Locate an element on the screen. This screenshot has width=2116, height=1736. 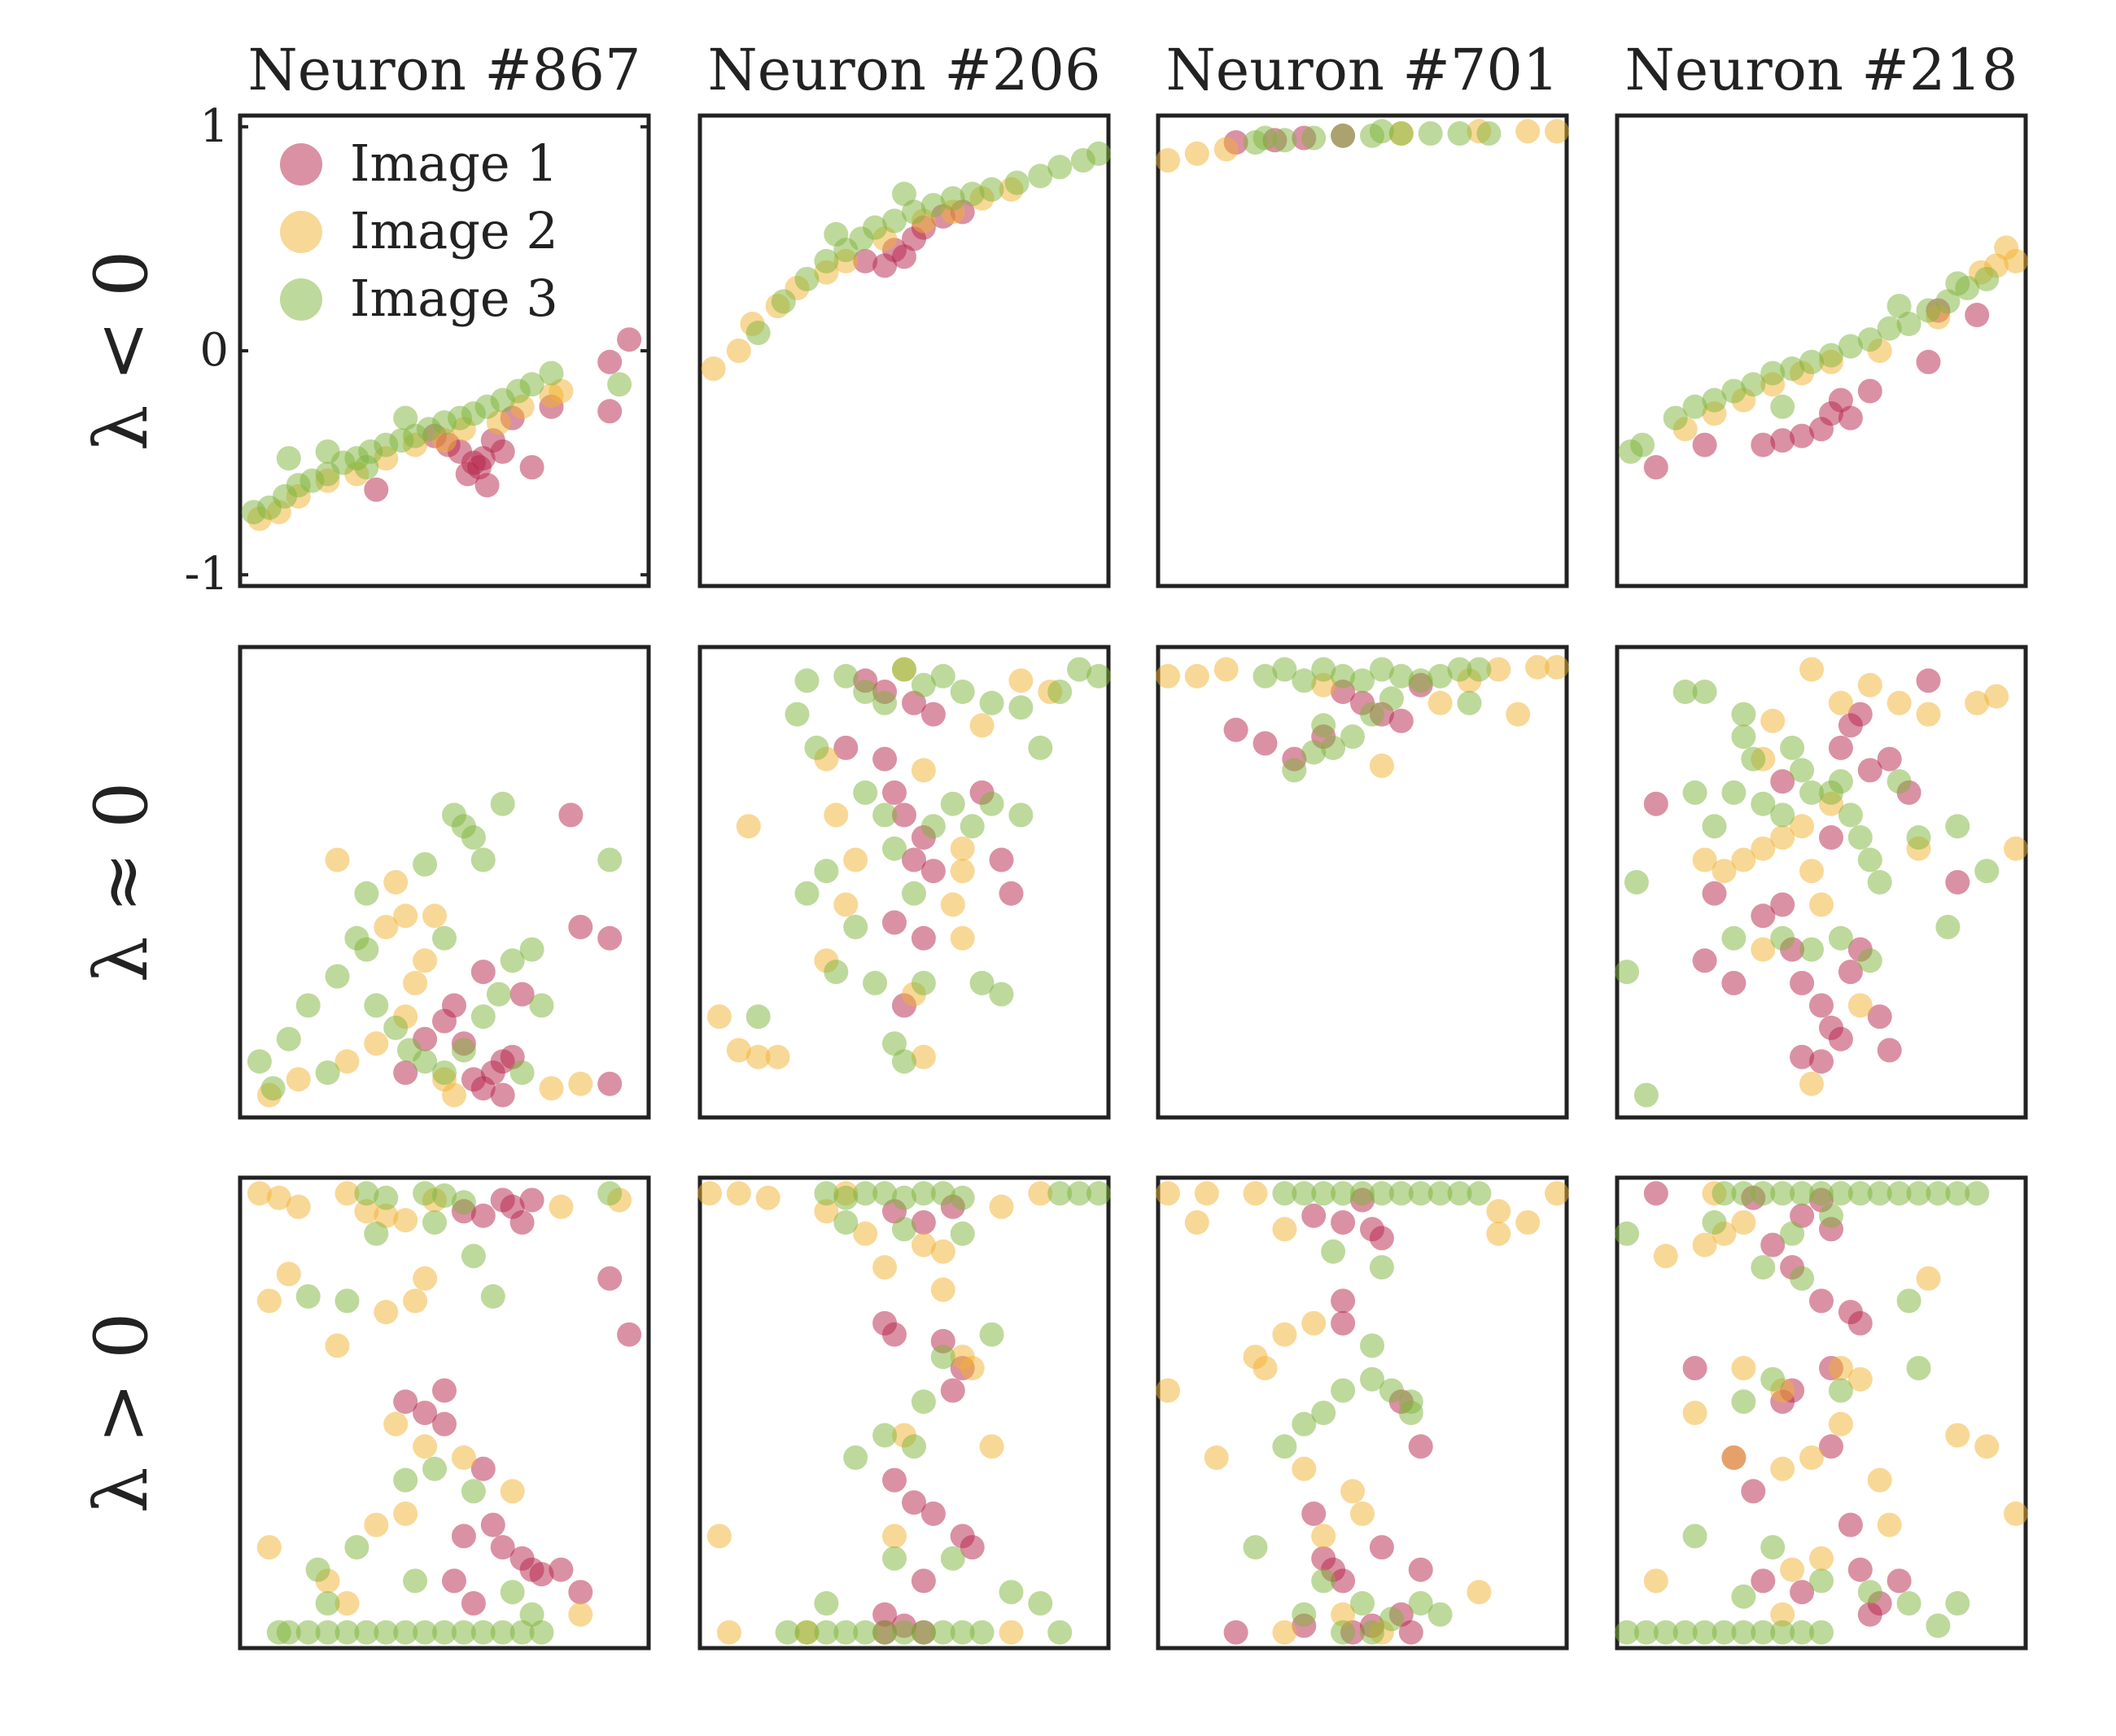
y-tick-label-1: 0 is located at coordinates (214, 350).